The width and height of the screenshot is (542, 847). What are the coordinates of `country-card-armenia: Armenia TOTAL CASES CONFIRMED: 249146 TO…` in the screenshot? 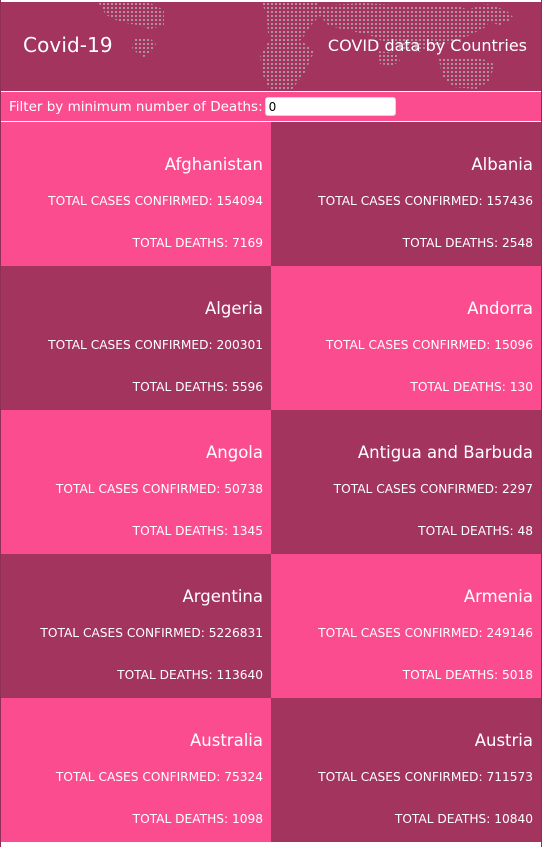 It's located at (406, 626).